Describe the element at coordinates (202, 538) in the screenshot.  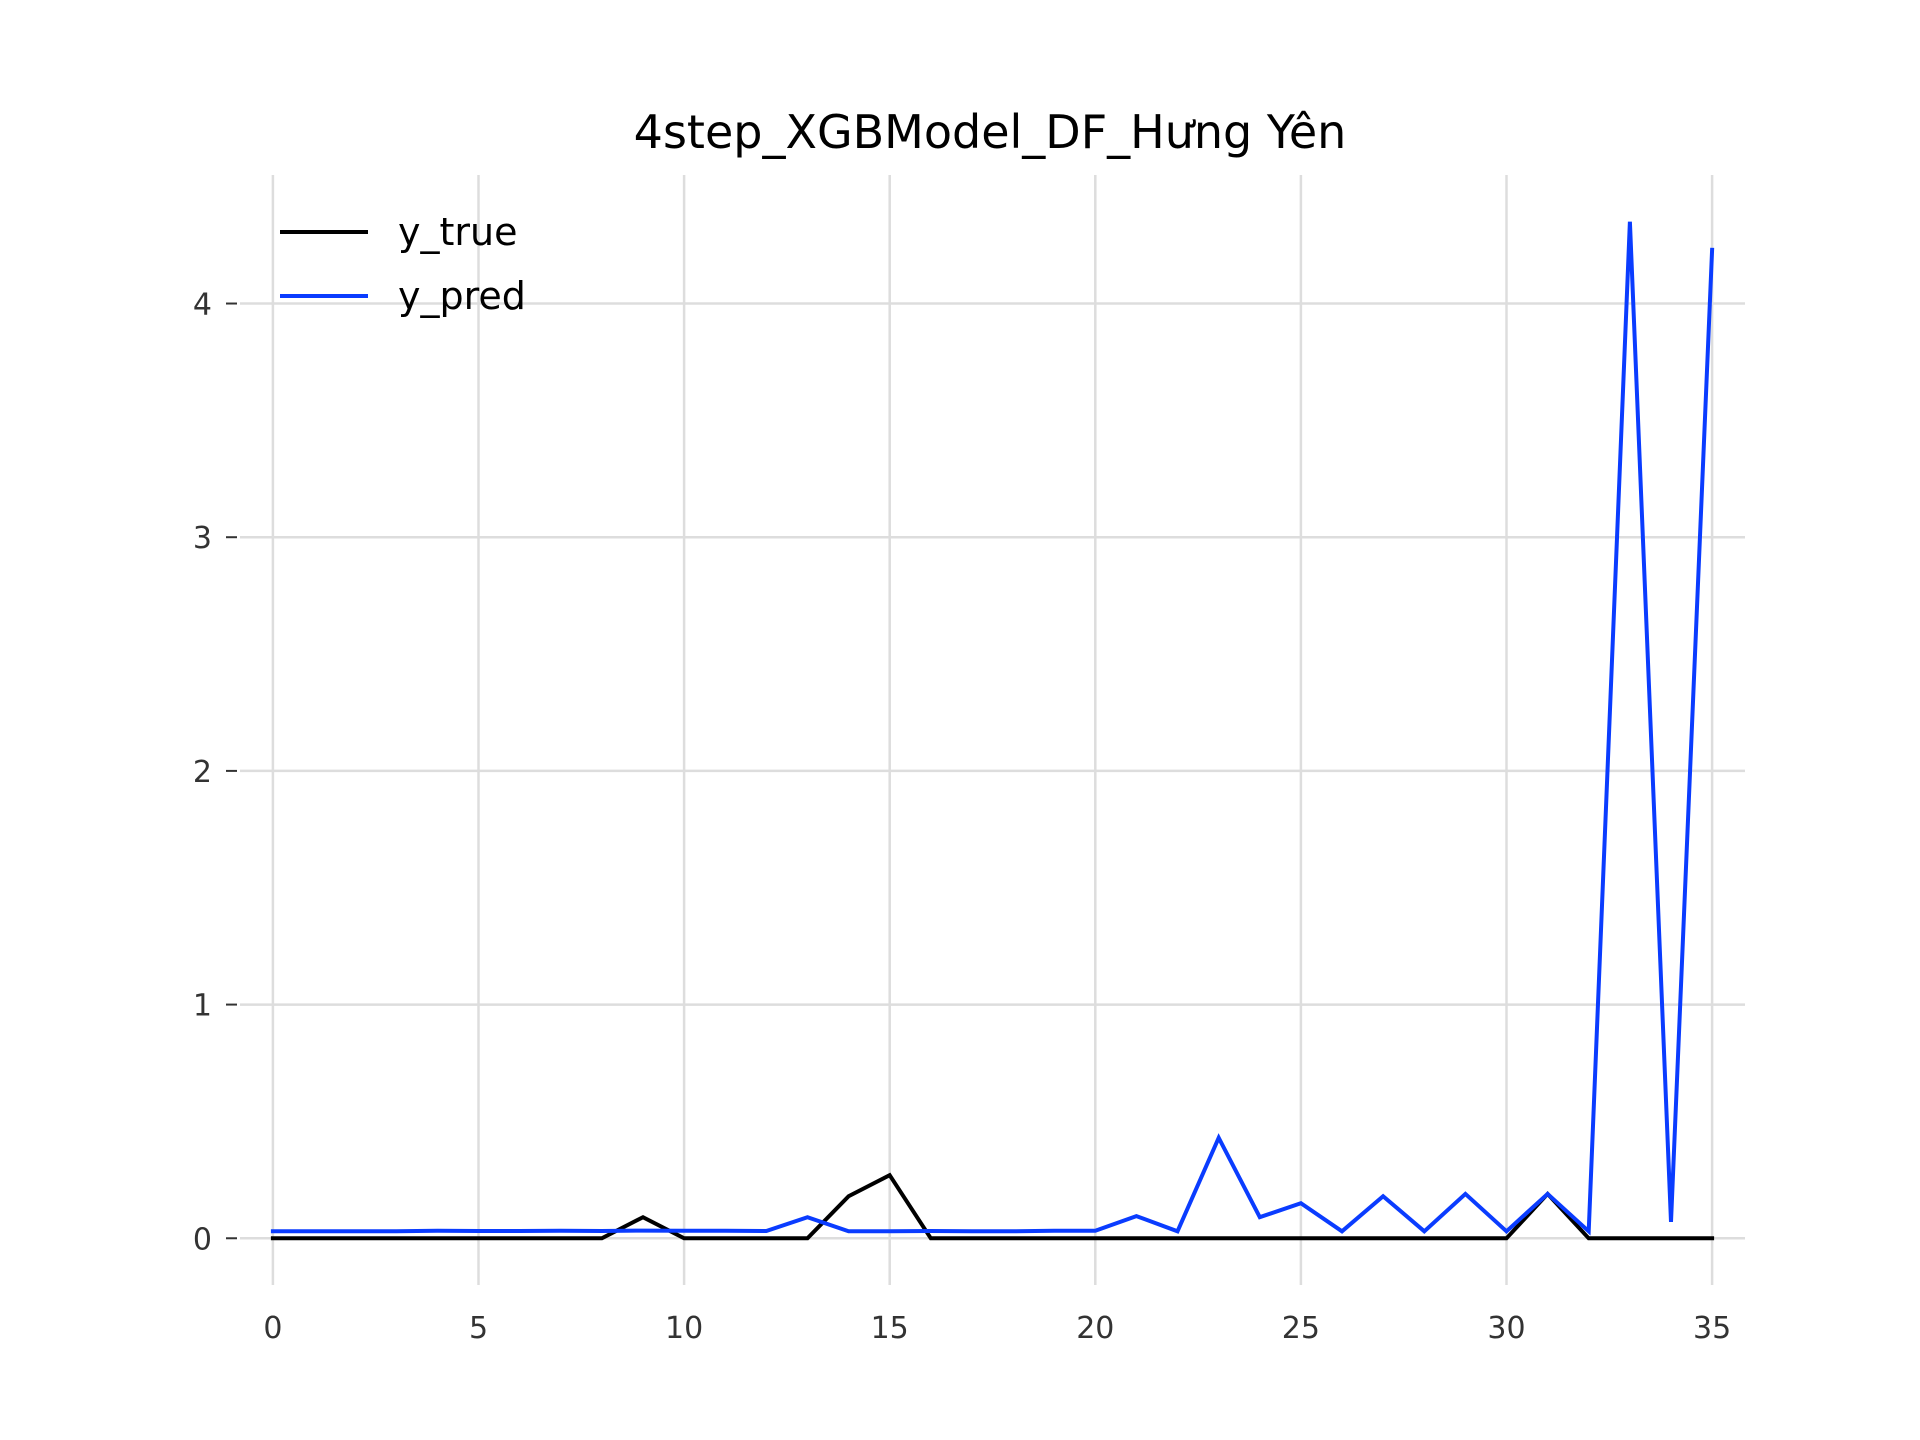
I see `y-tick-label: 3` at that location.